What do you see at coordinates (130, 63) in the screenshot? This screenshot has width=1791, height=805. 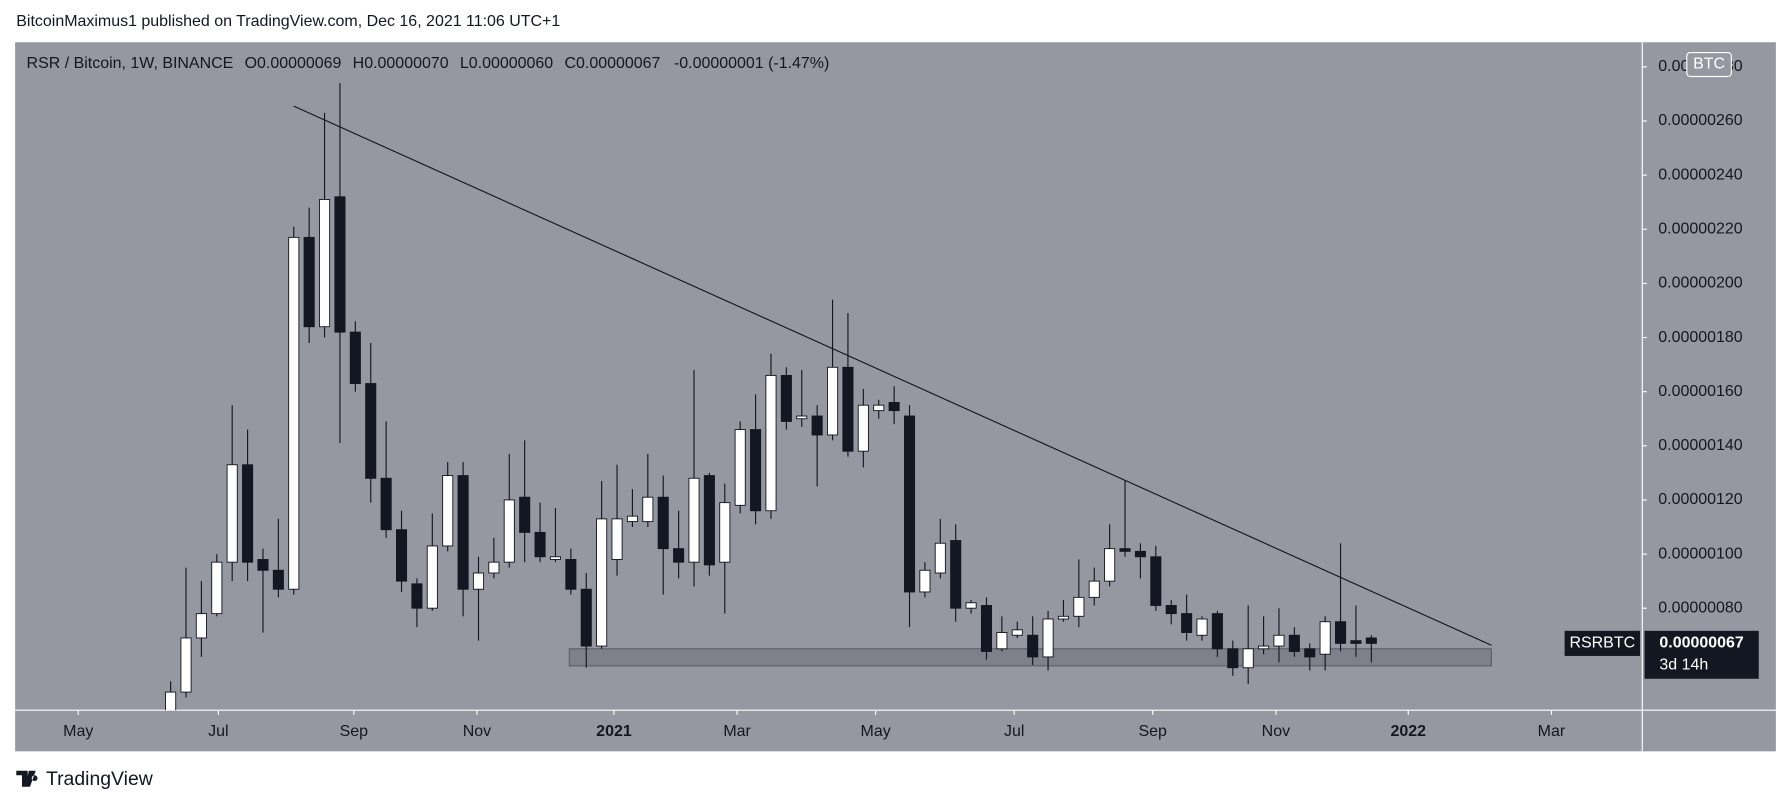 I see `chart-title: RSR / Bitcoin, 1W, BINANCE` at bounding box center [130, 63].